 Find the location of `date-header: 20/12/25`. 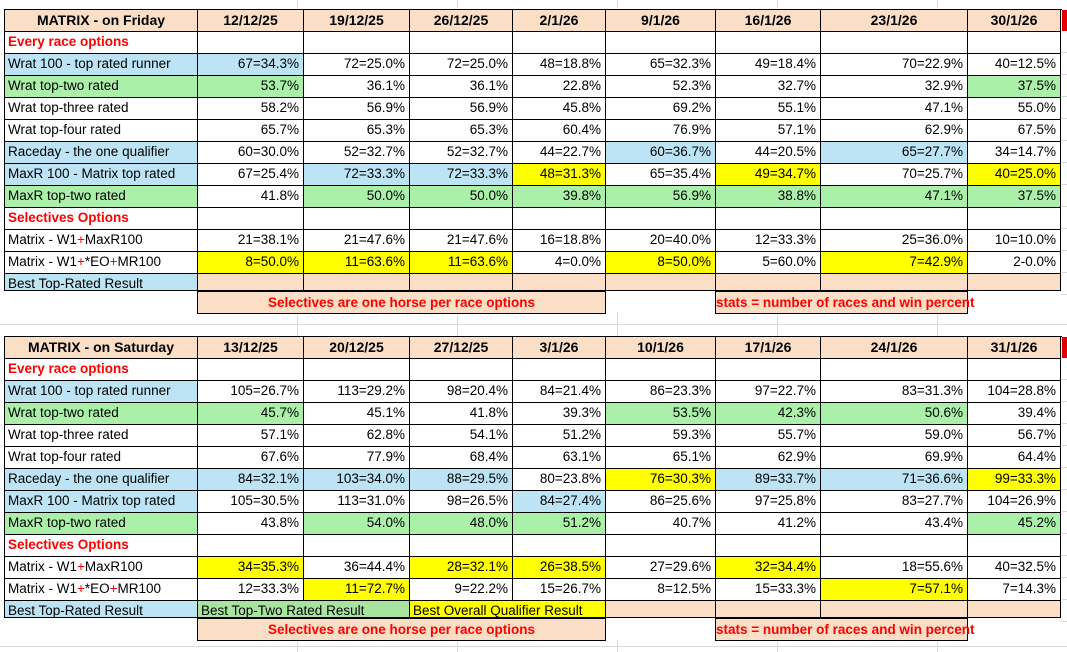

date-header: 20/12/25 is located at coordinates (357, 348).